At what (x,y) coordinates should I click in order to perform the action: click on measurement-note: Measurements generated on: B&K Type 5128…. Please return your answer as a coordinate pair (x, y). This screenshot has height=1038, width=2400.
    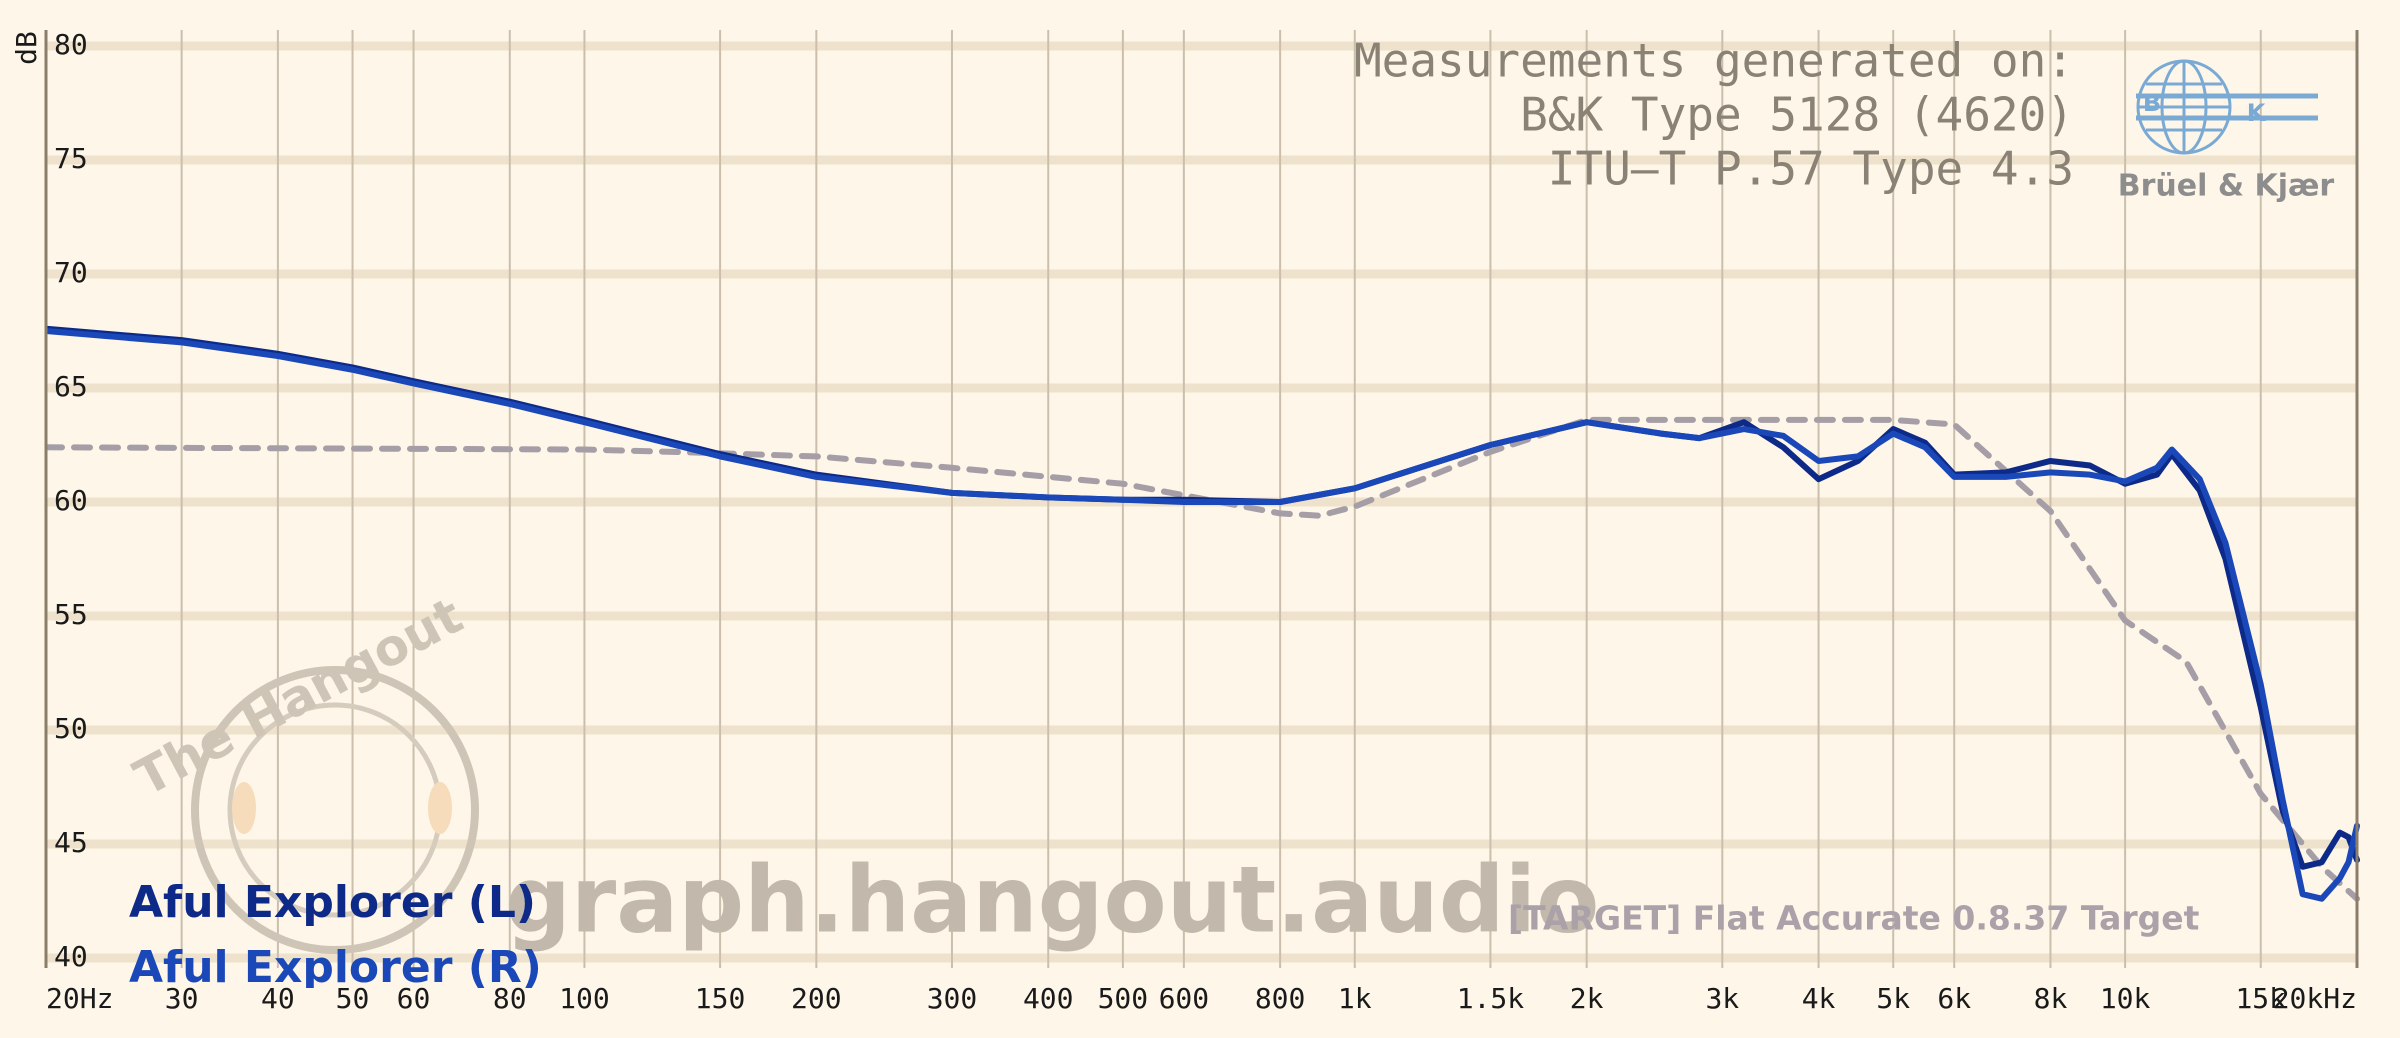
    Looking at the image, I should click on (1714, 115).